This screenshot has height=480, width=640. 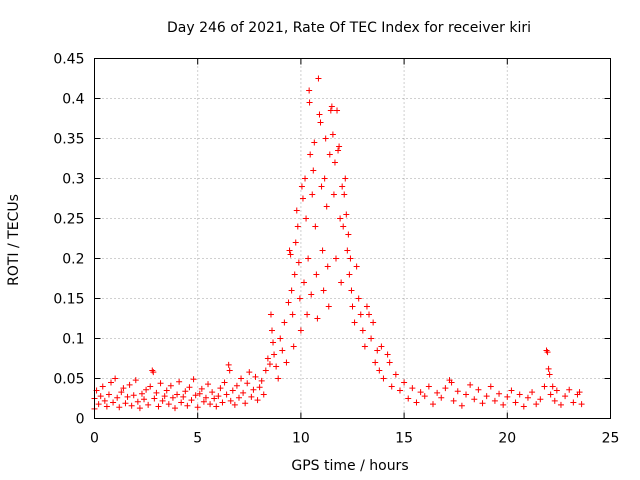 What do you see at coordinates (507, 439) in the screenshot?
I see `x-tick-label: 20` at bounding box center [507, 439].